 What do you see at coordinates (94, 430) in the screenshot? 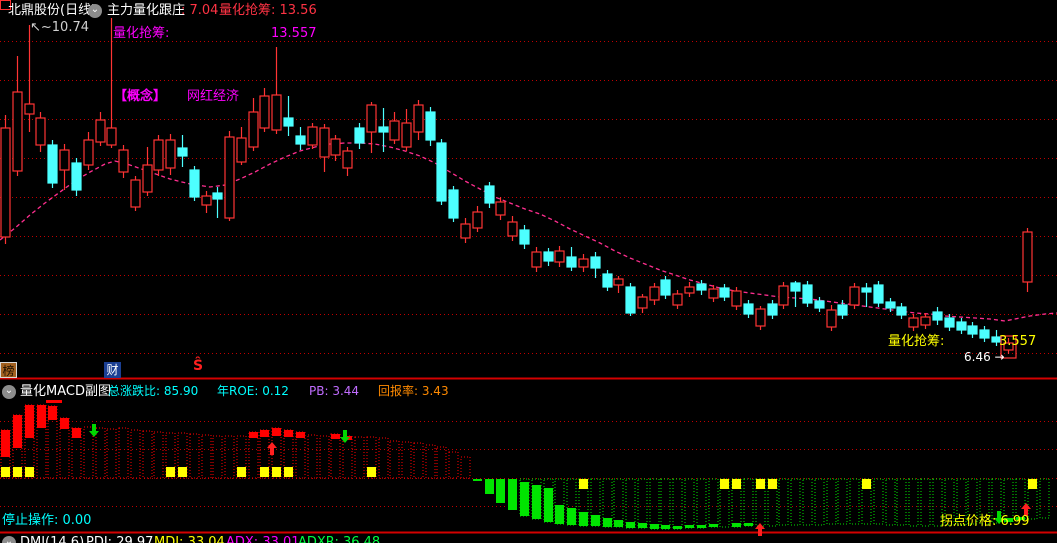
I see `down-arrow` at bounding box center [94, 430].